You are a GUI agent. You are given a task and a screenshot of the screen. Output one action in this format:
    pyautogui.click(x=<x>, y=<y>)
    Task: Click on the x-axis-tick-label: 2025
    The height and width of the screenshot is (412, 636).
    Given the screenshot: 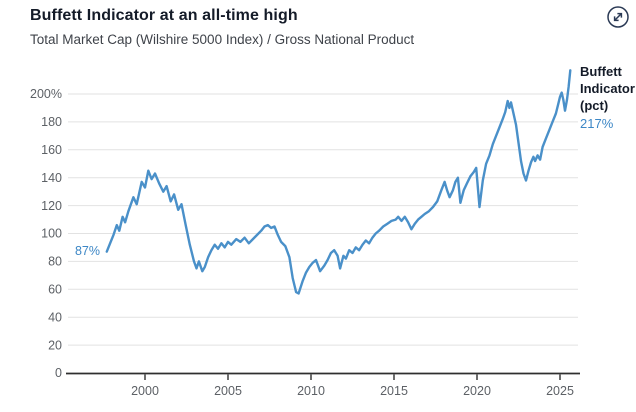 What is the action you would take?
    pyautogui.click(x=560, y=391)
    